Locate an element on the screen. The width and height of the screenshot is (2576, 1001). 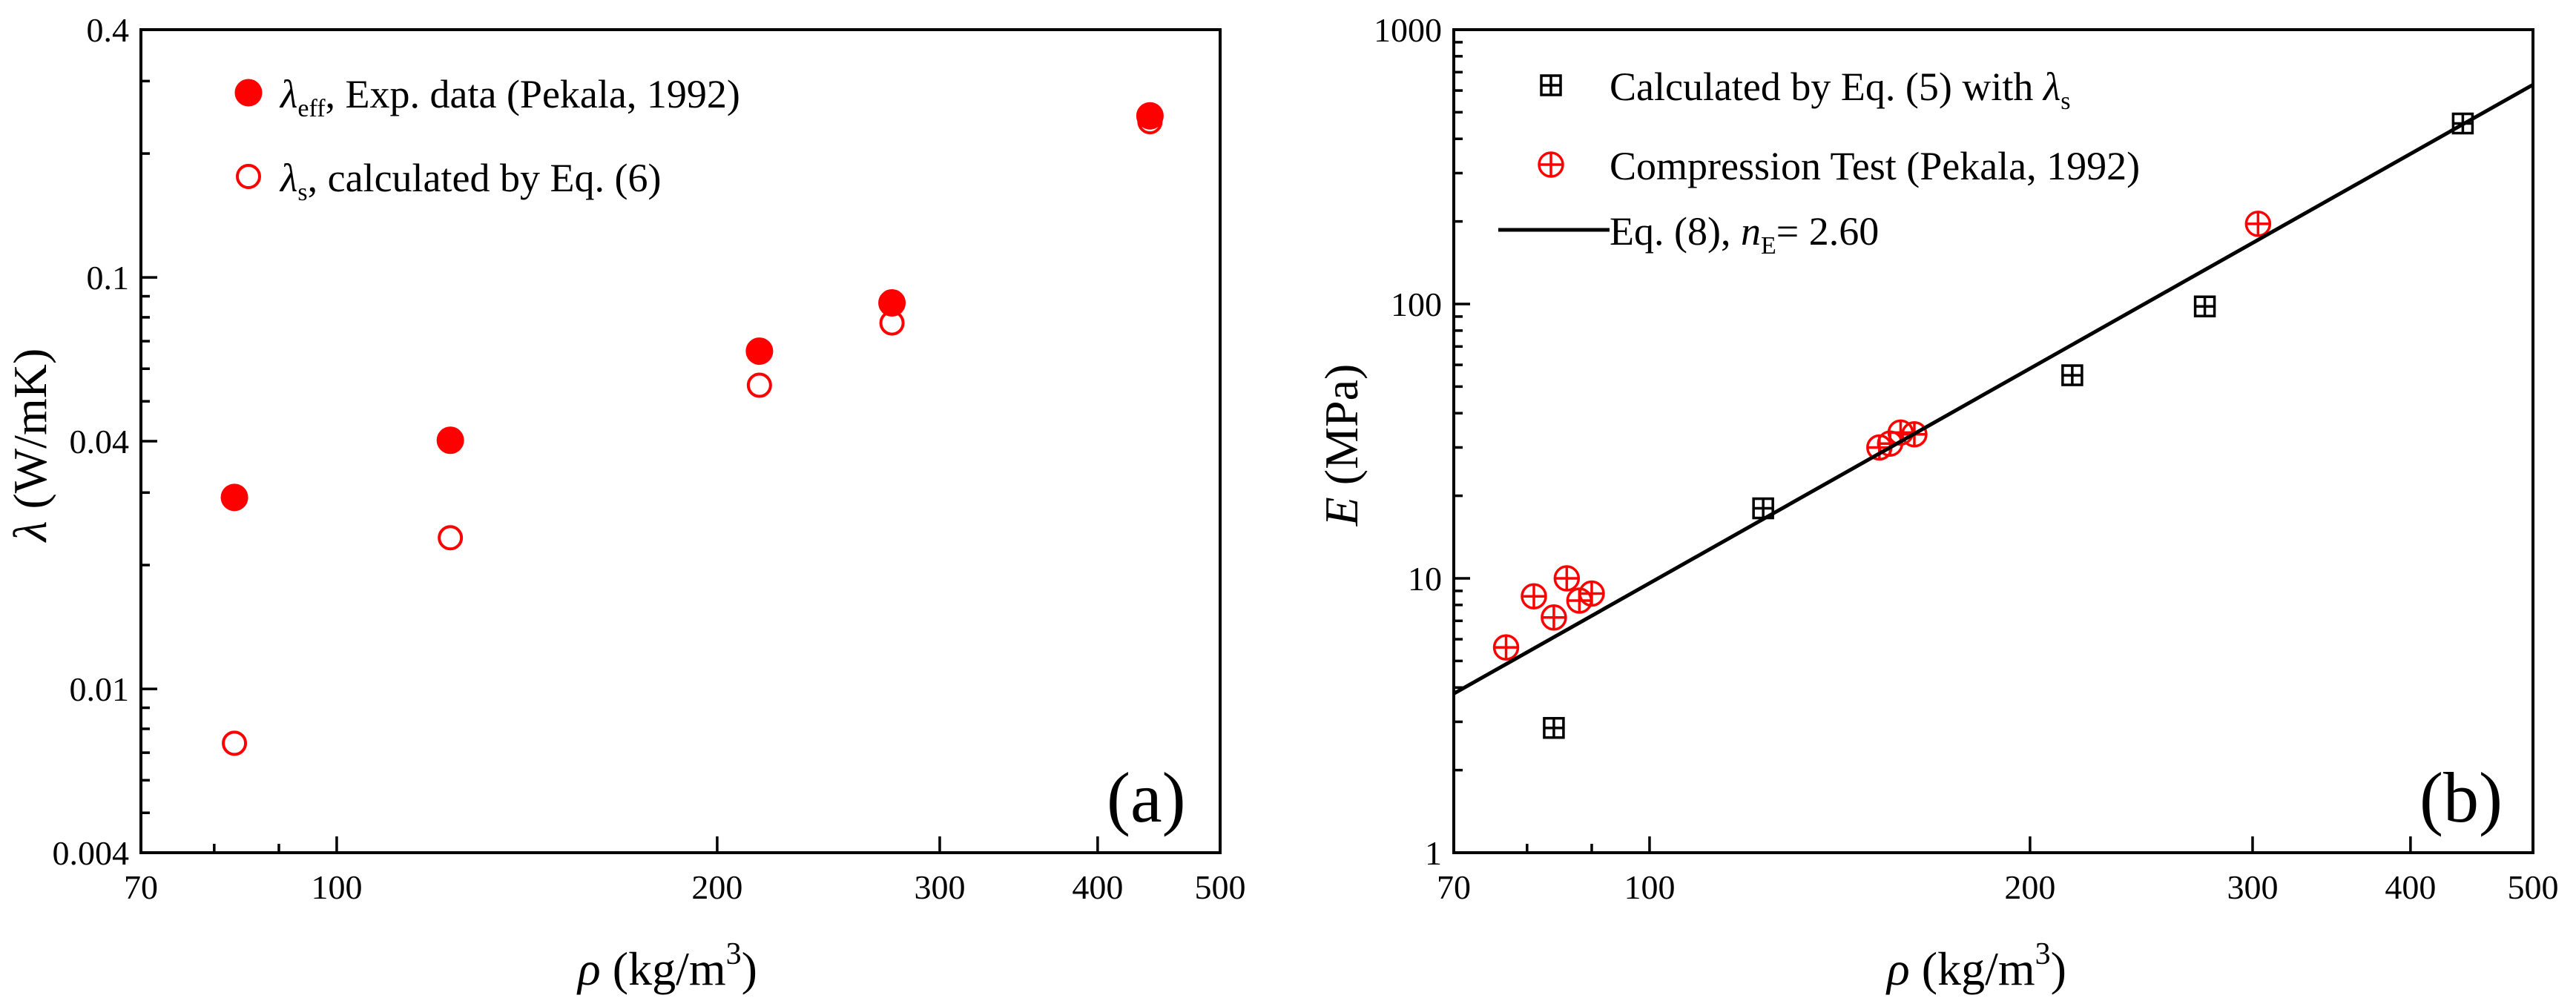
y-tick-label: 0.4 is located at coordinates (108, 30).